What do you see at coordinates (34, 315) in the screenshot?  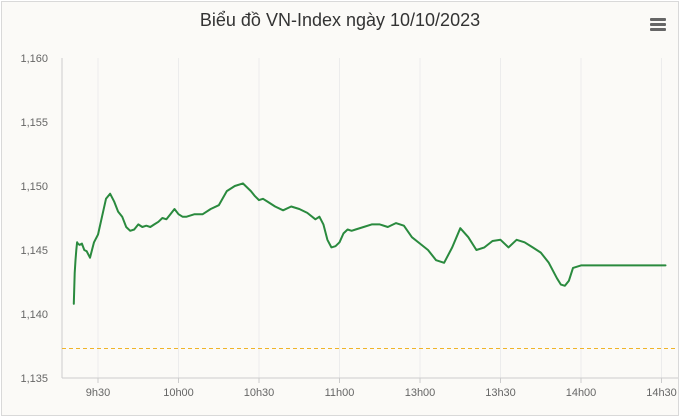 I see `y-tick-label: 1,140` at bounding box center [34, 315].